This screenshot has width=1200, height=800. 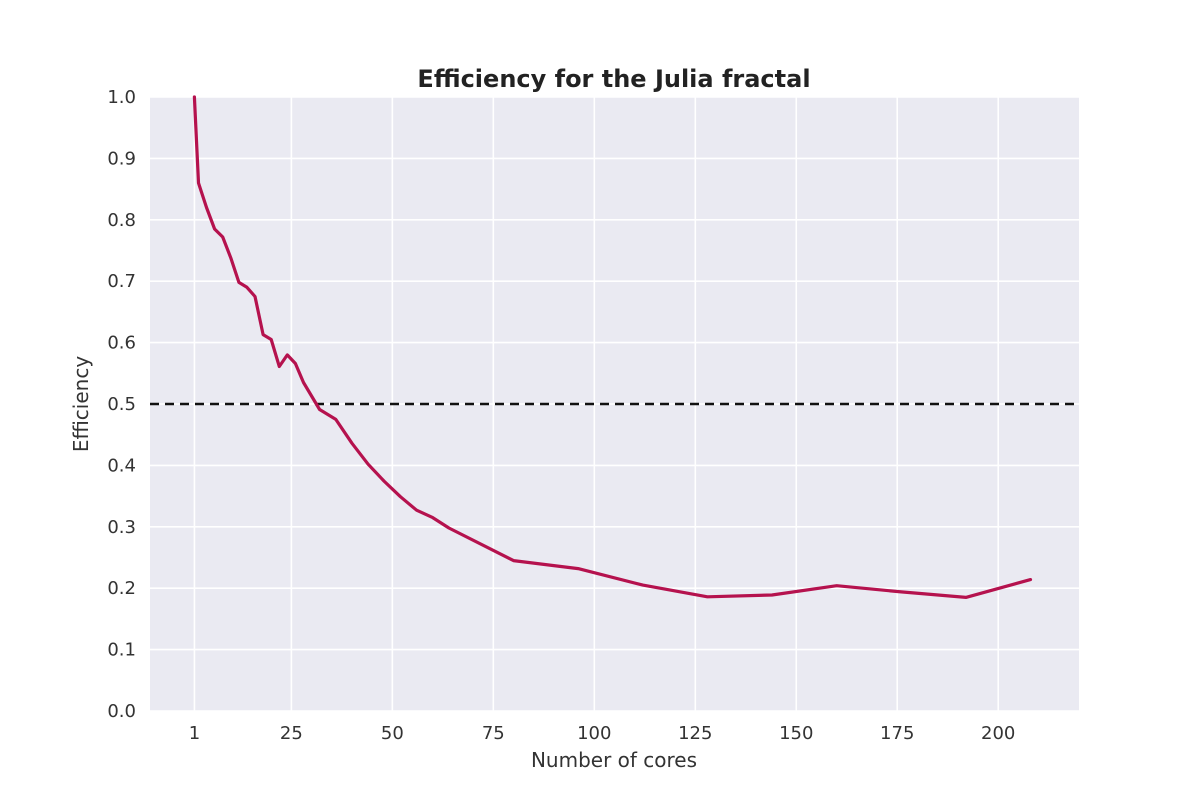 I want to click on x-axis-ticks: 1 25 50 75 100 125 150 175 200, so click(x=602, y=733).